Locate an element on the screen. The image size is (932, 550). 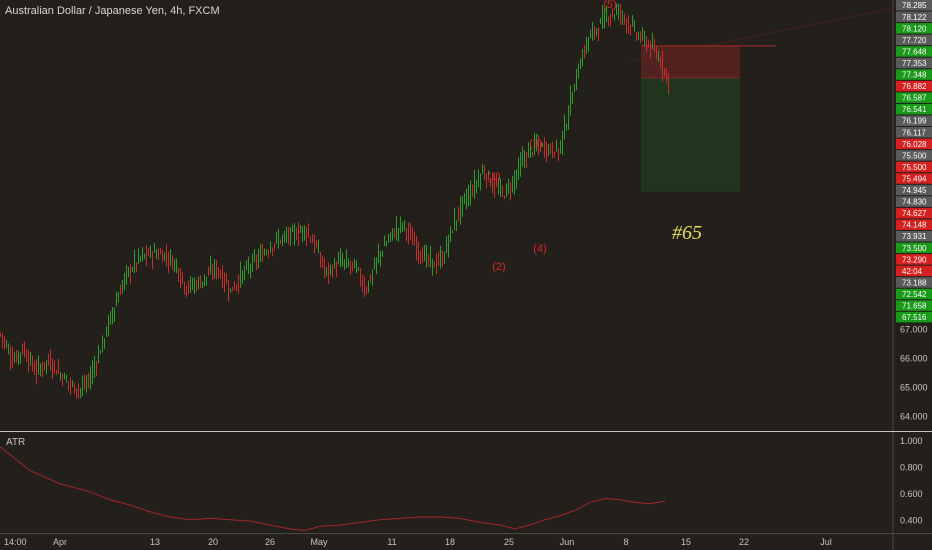
x-tick-label: 26 is located at coordinates (270, 542).